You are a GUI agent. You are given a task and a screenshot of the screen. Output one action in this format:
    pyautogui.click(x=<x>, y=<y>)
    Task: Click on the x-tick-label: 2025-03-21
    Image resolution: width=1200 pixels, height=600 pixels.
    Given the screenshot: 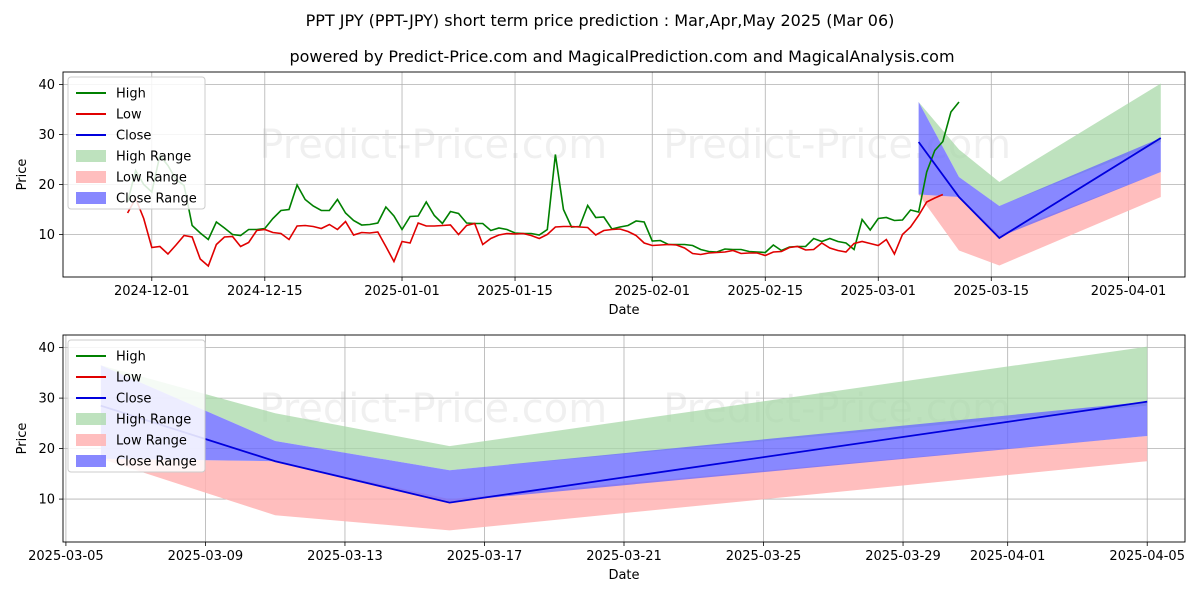 What is the action you would take?
    pyautogui.click(x=624, y=556)
    